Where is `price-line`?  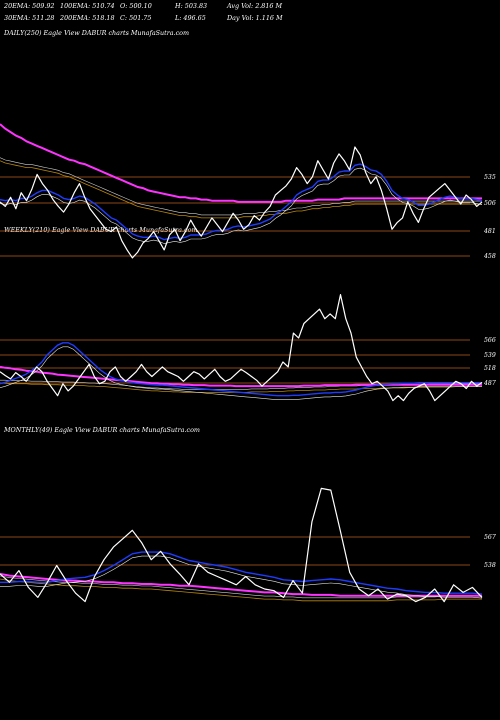
price-line is located at coordinates (241, 348).